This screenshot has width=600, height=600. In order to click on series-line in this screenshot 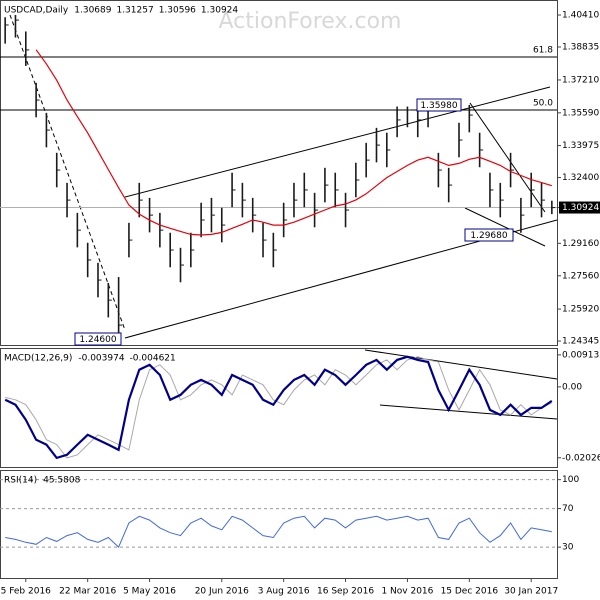, I will do `click(278, 531)`.